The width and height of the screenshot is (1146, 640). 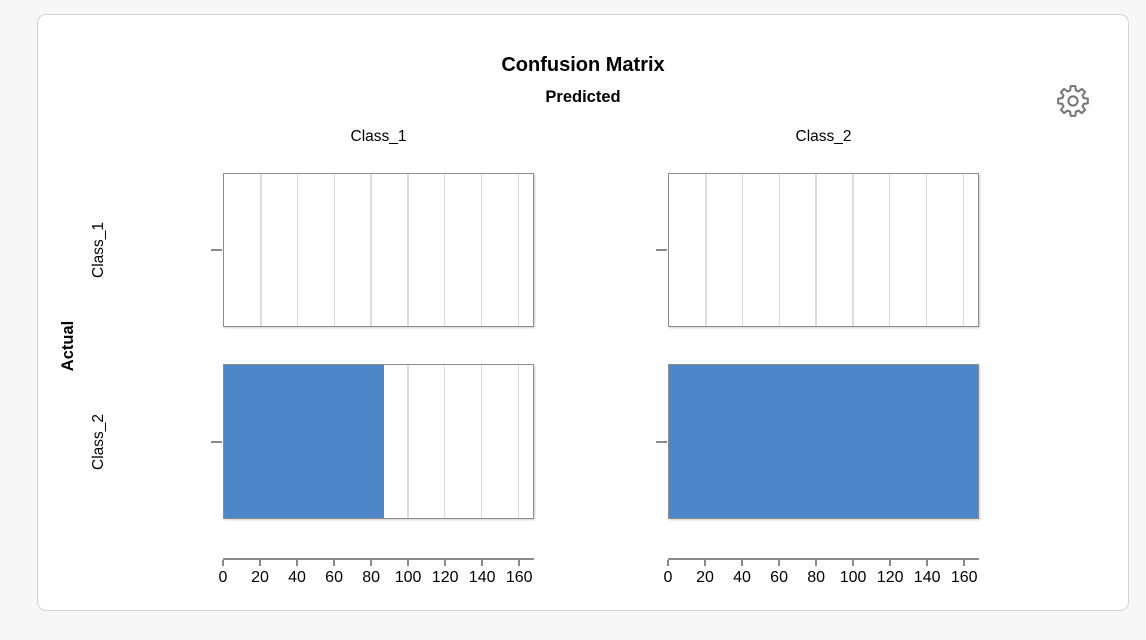 I want to click on chart-title: Confusion Matrix, so click(x=583, y=65).